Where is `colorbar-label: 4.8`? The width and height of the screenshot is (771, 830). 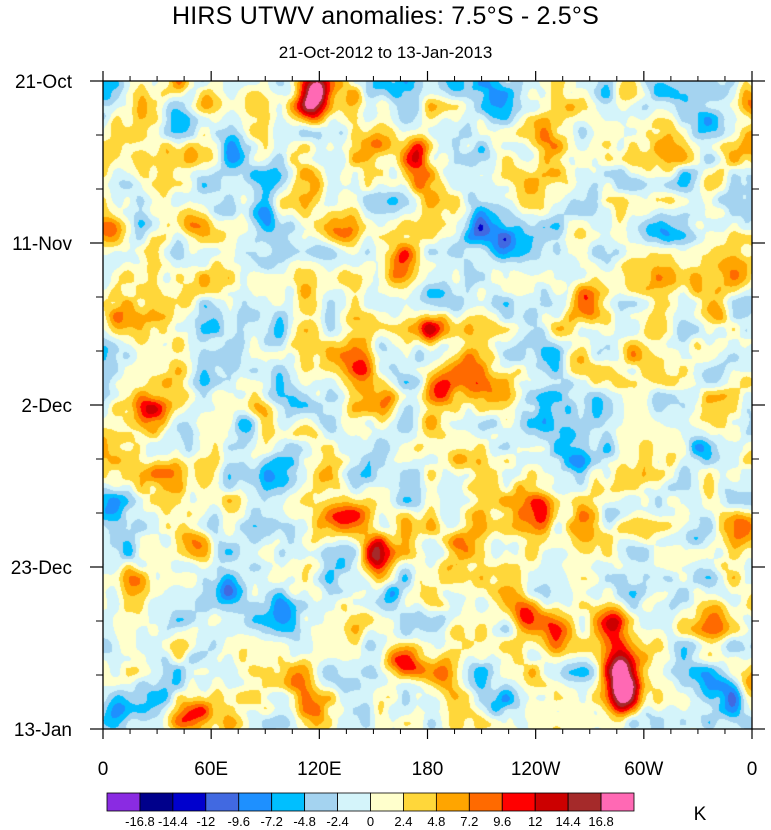
colorbar-label: 4.8 is located at coordinates (436, 821).